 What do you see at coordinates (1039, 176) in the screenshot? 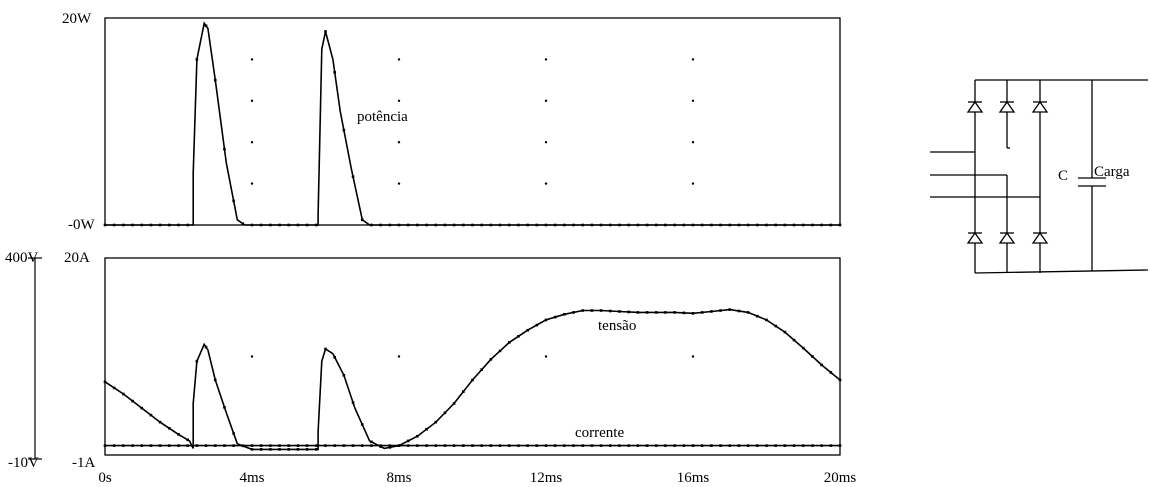
I see `rectifier-circuit-diagram` at bounding box center [1039, 176].